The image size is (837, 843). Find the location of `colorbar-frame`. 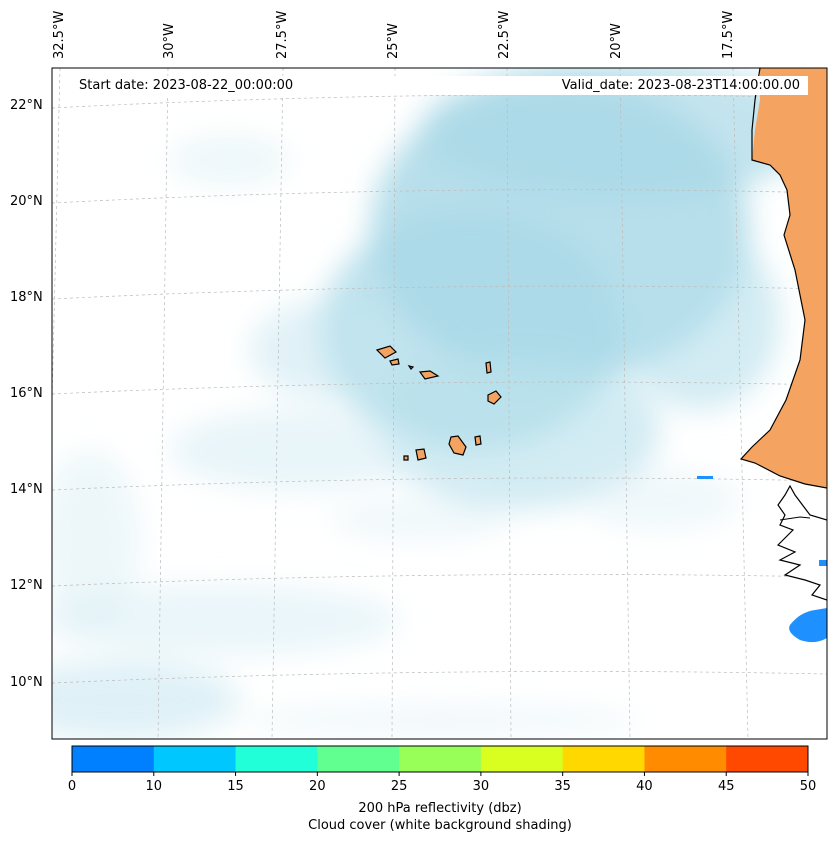

colorbar-frame is located at coordinates (440, 759).